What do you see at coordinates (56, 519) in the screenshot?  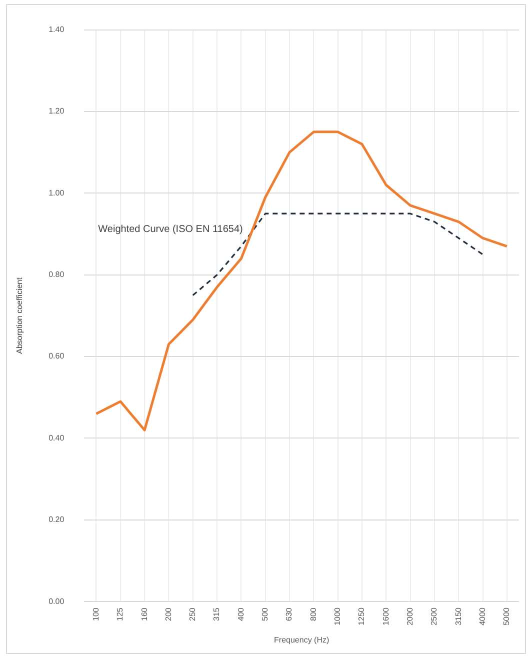 I see `y-tick-label: 0.20` at bounding box center [56, 519].